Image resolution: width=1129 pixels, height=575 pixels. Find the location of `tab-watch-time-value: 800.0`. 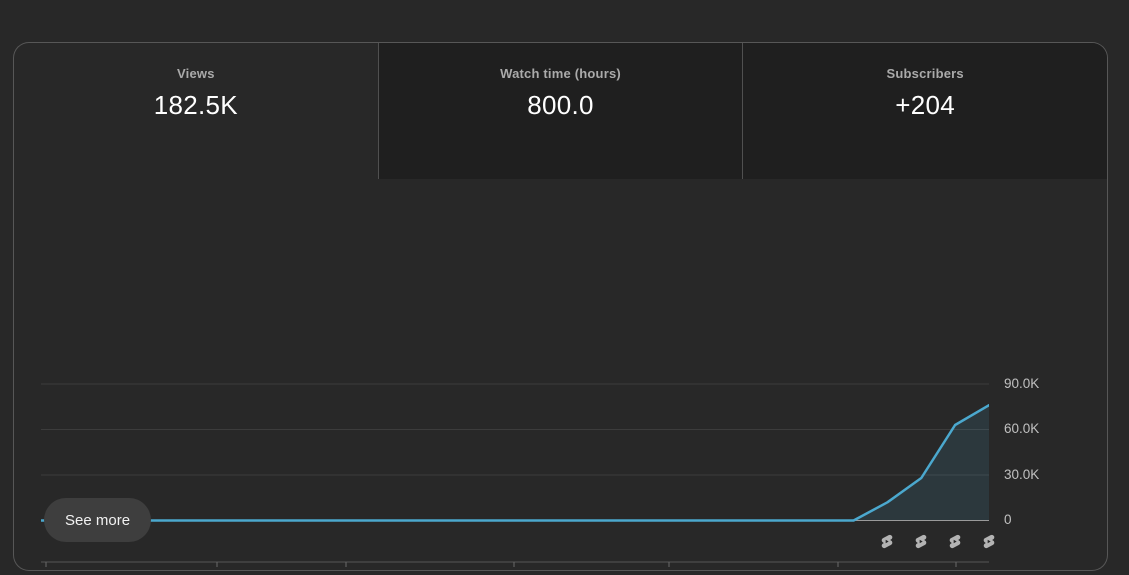

tab-watch-time-value: 800.0 is located at coordinates (560, 105).